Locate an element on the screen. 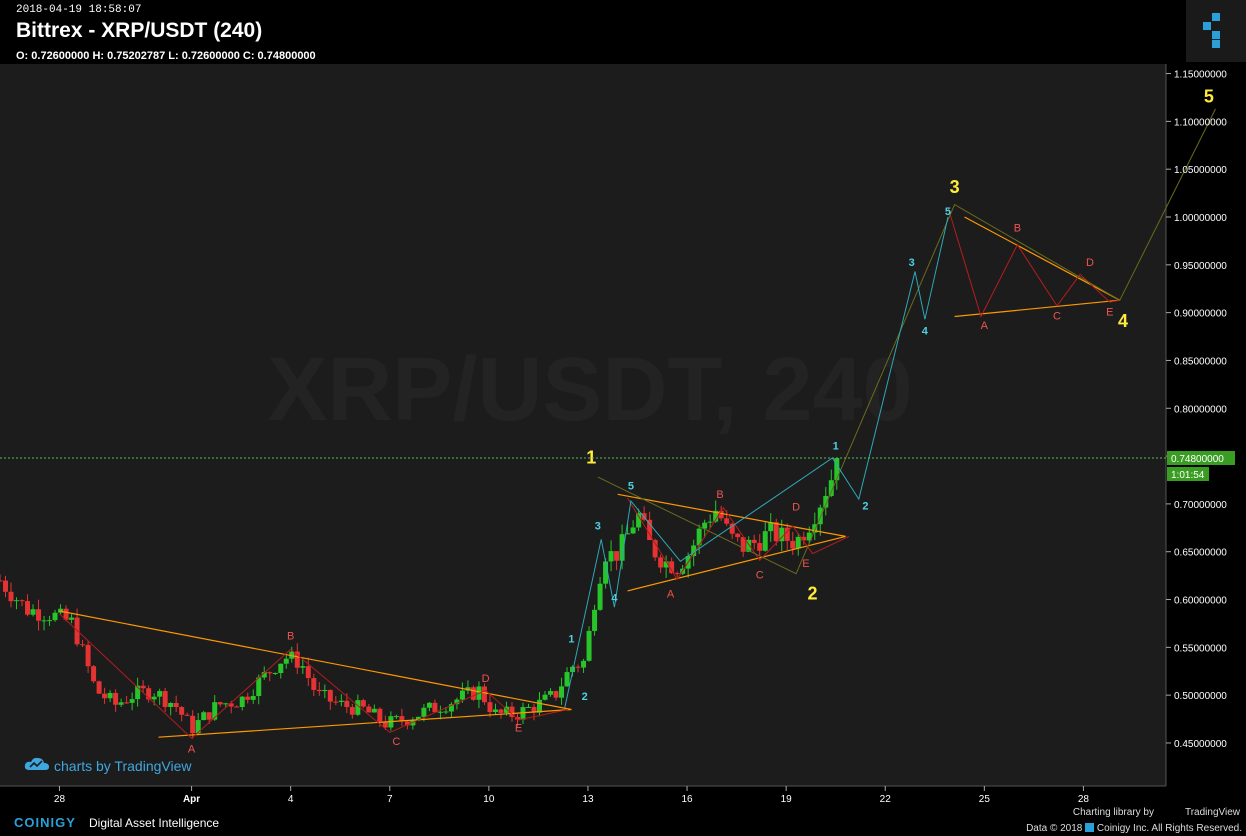 This screenshot has height=836, width=1246. charts-by-tradingview-link: charts by TradingView is located at coordinates (123, 766).